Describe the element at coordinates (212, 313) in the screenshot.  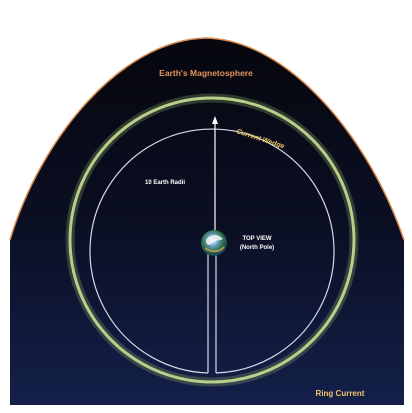
I see `current-wedge-channel` at that location.